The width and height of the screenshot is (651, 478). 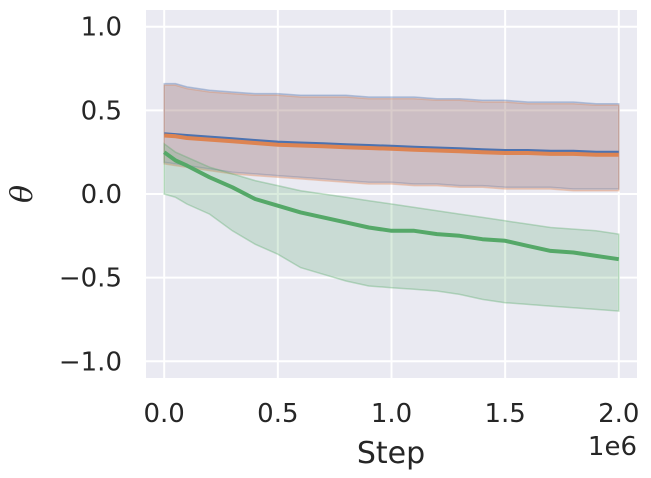 I want to click on x-axis-label: Step, so click(x=391, y=453).